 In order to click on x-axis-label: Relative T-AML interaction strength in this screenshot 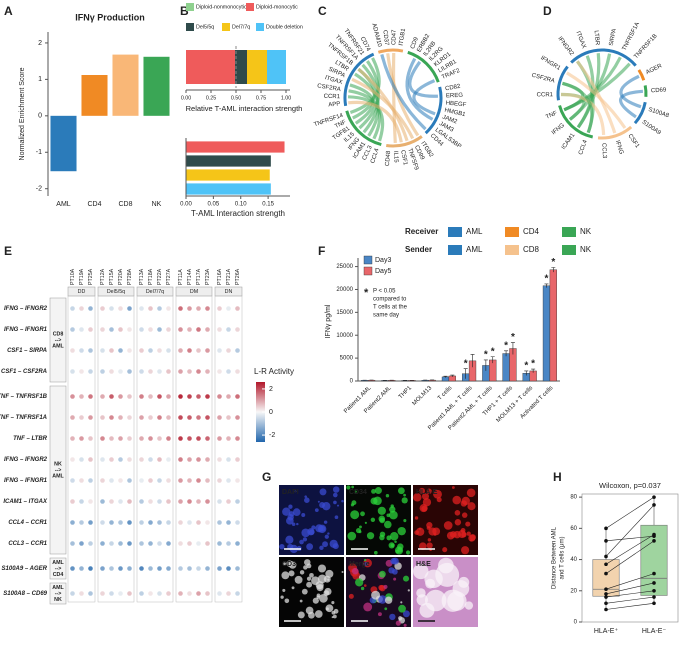, I will do `click(244, 108)`.